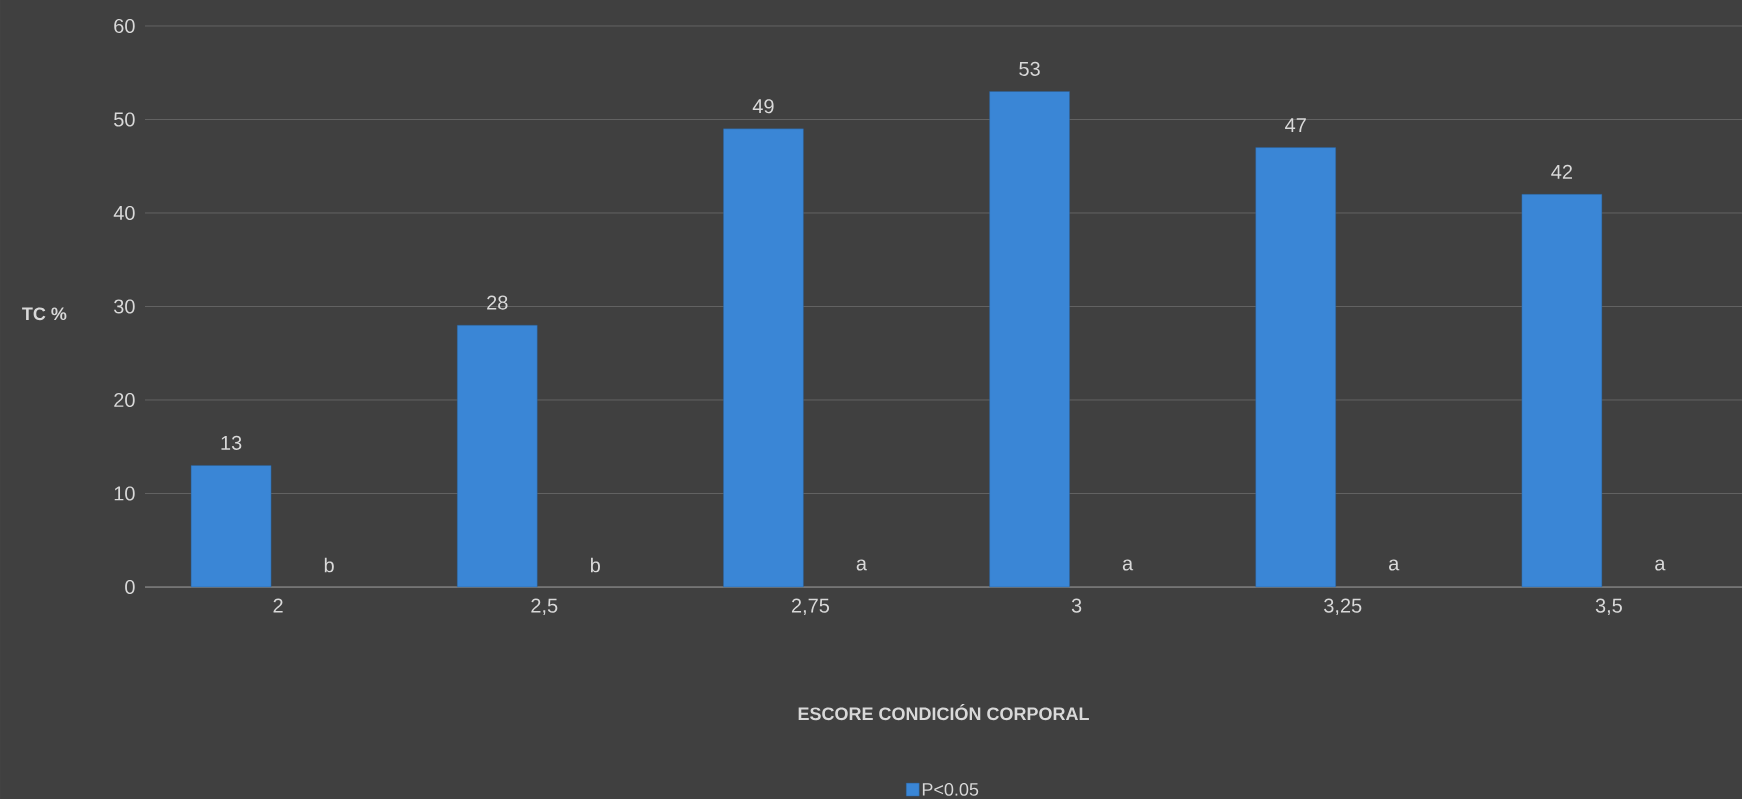 This screenshot has height=799, width=1742. Describe the element at coordinates (1561, 171) in the screenshot. I see `data-label: 42` at that location.